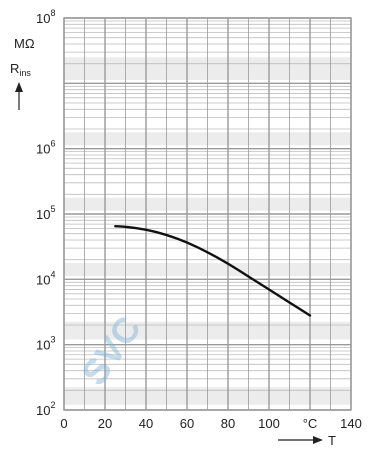  I want to click on y-axis-label-base: R, so click(14, 68).